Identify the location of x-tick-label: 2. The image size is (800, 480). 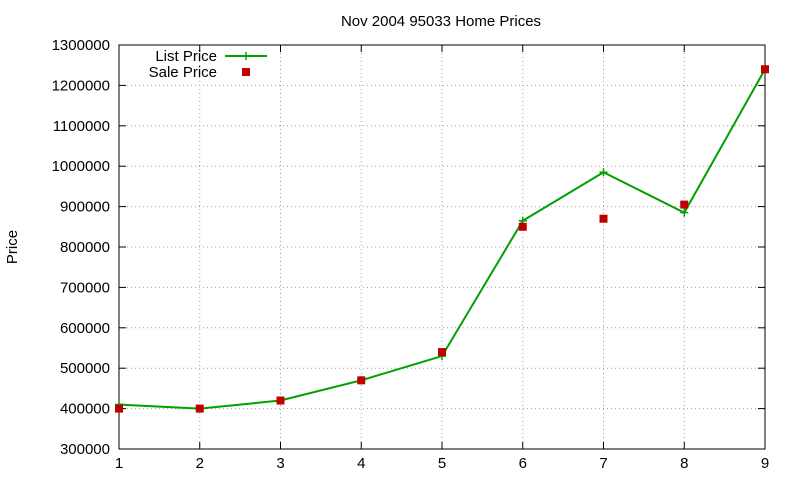
(200, 463).